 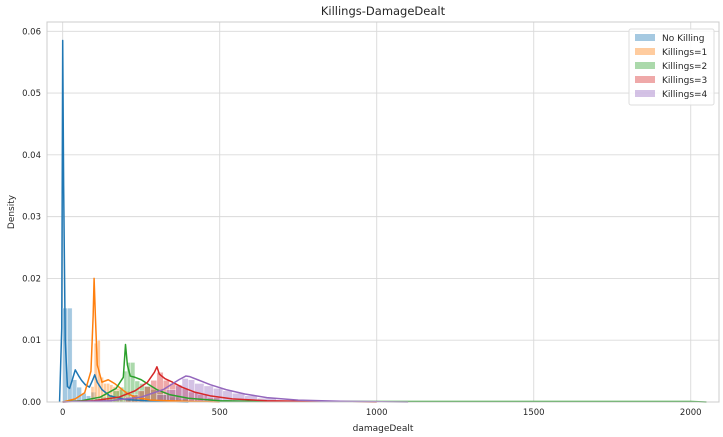 I want to click on x-tick-label: 1000, so click(x=377, y=413).